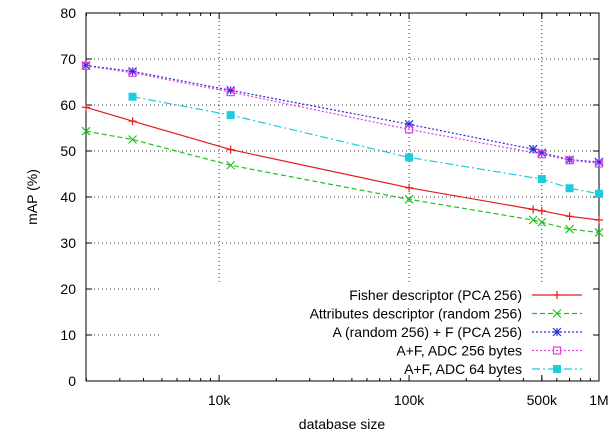 Image resolution: width=615 pixels, height=436 pixels. I want to click on y-tick-label: 60, so click(68, 105).